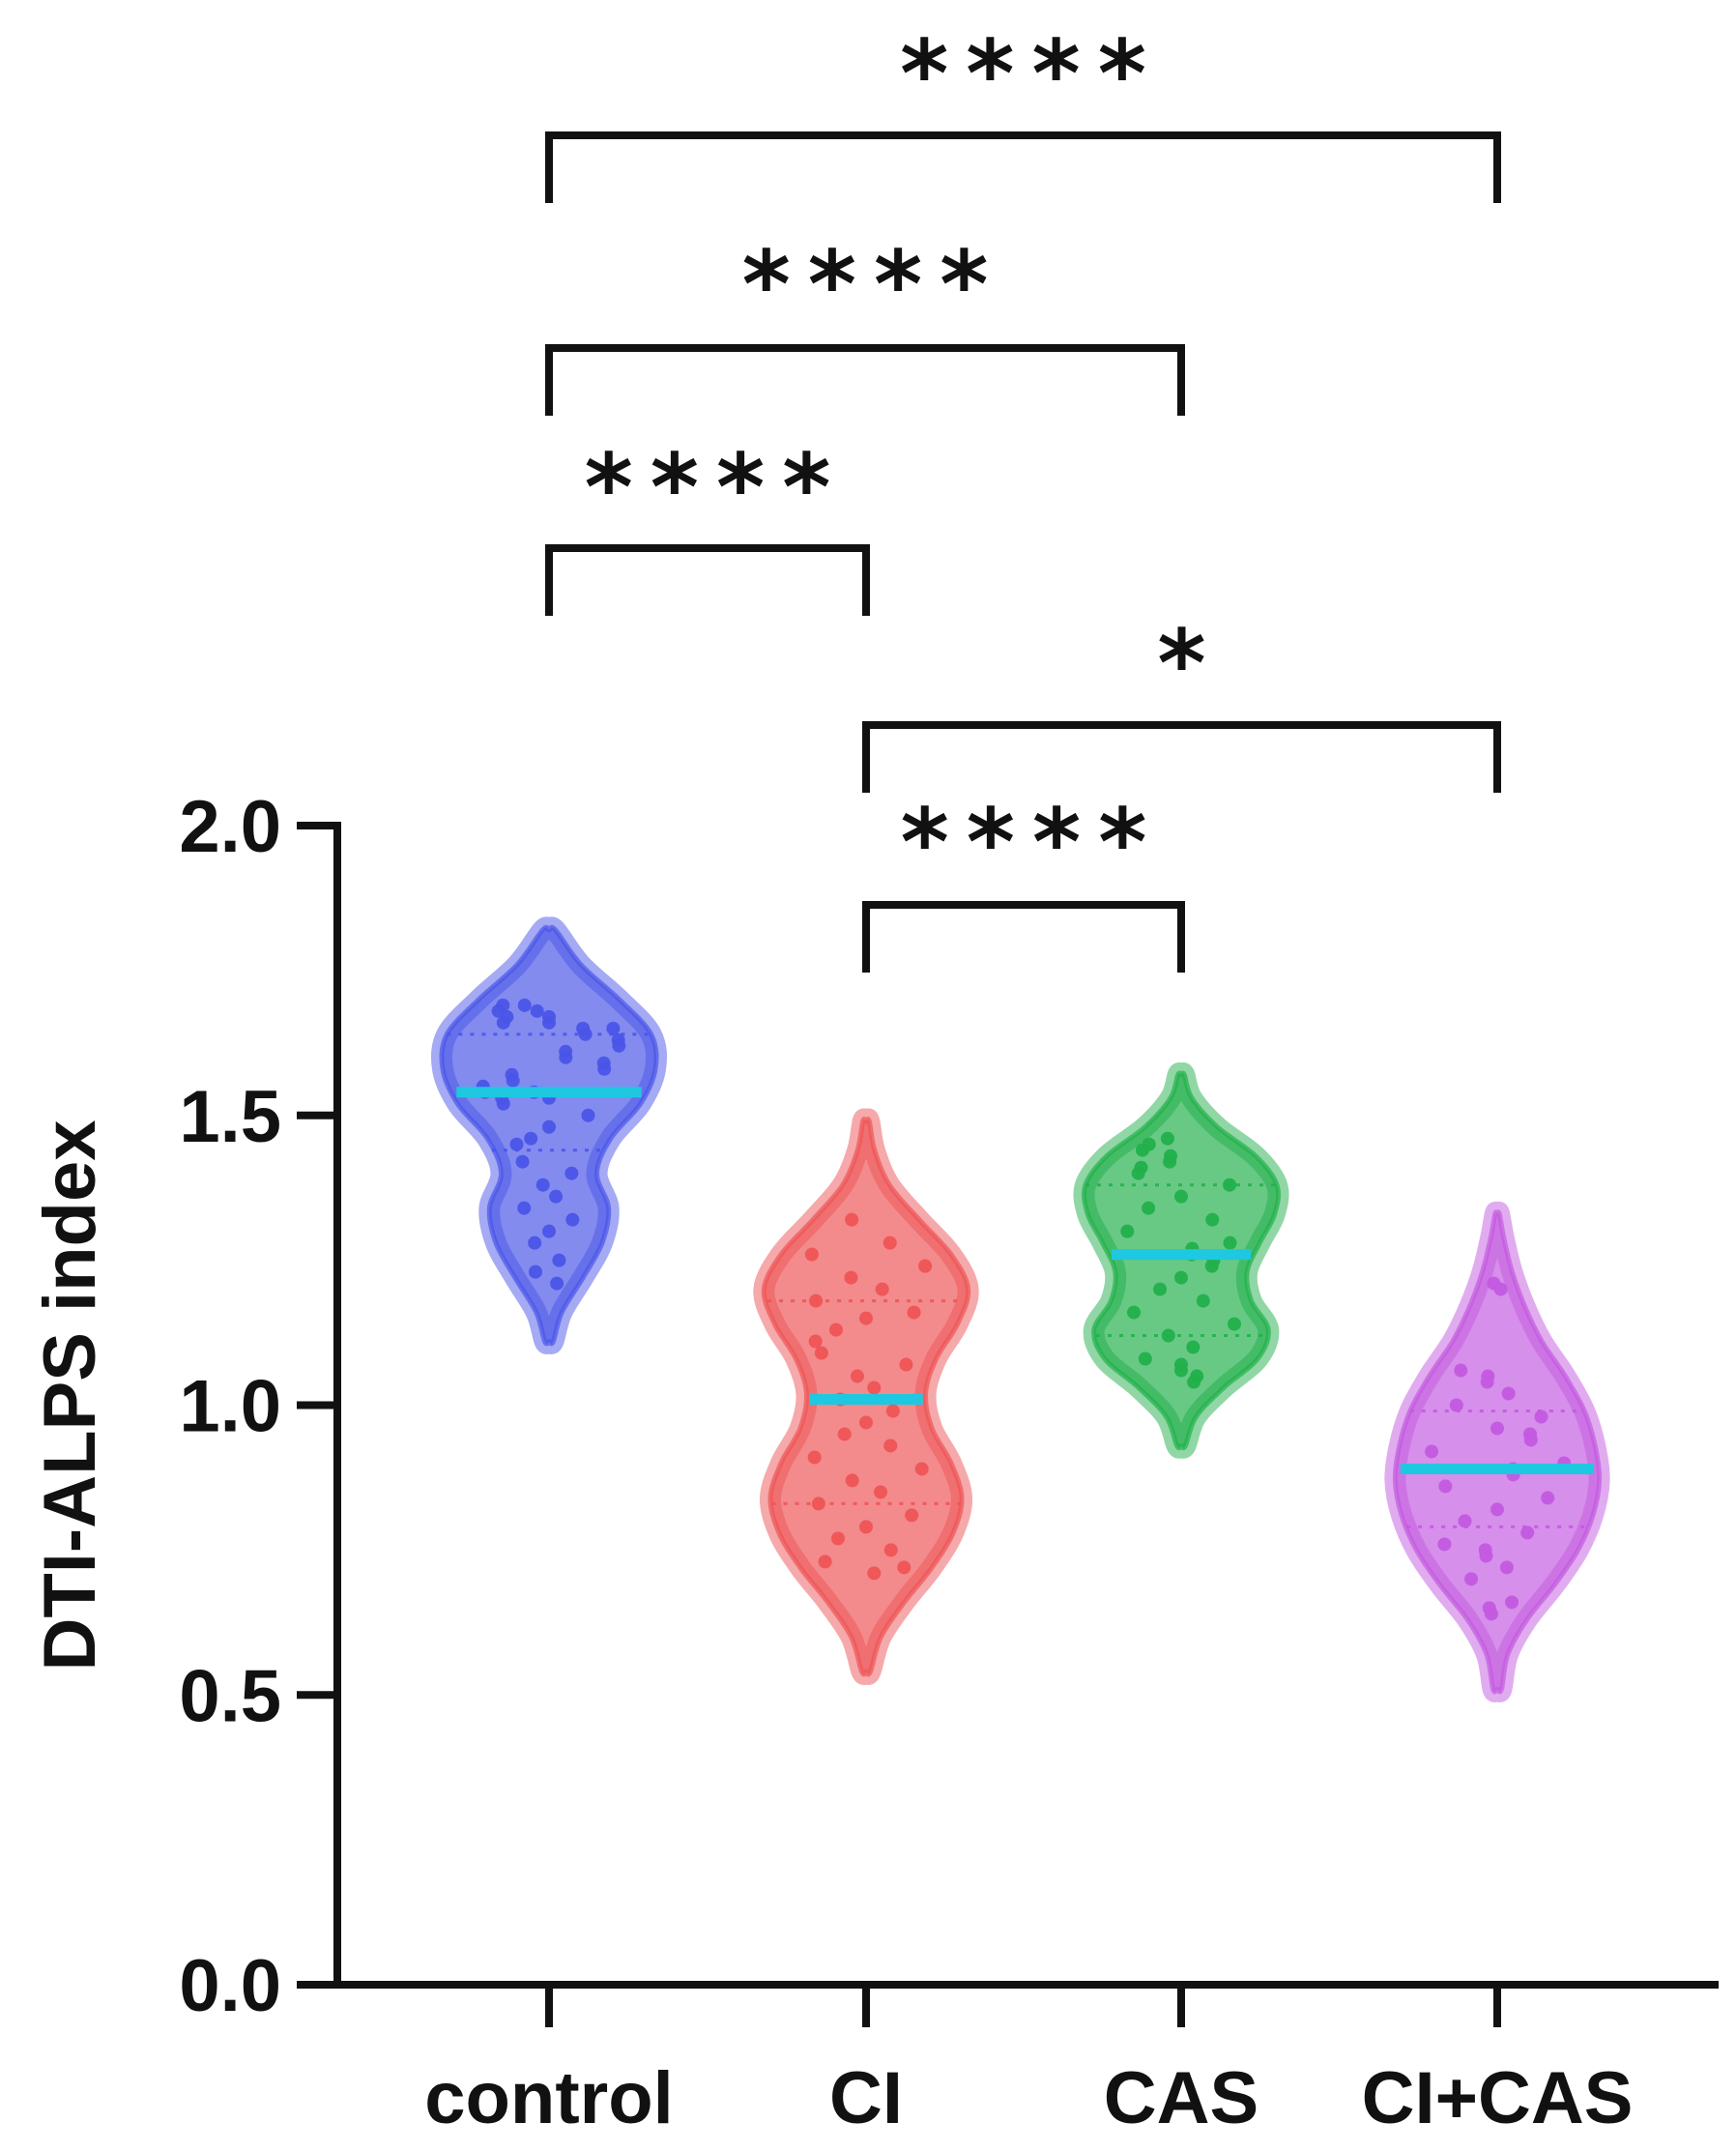  I want to click on y-axis-label: DTI-ALPS index, so click(70, 1395).